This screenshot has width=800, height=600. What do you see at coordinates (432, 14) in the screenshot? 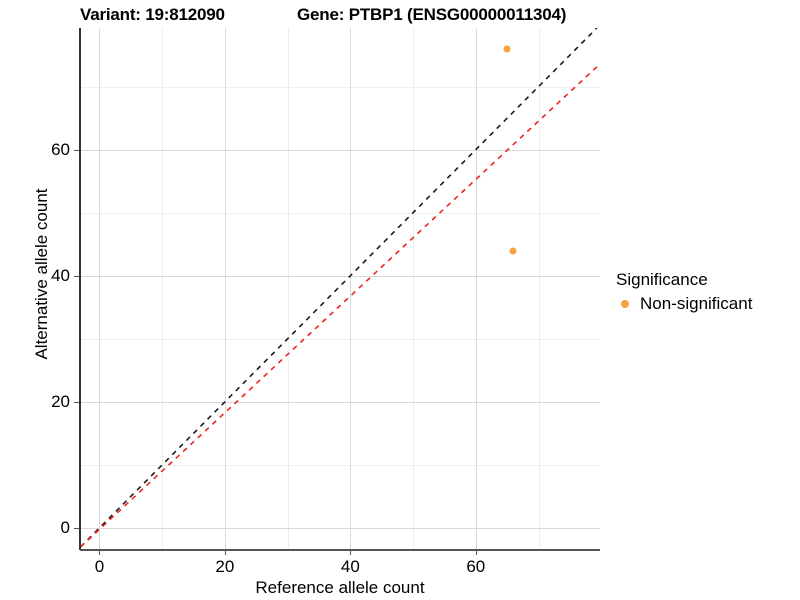
I see `gene-title: Gene: PTBP1 (ENSG00000011304)` at bounding box center [432, 14].